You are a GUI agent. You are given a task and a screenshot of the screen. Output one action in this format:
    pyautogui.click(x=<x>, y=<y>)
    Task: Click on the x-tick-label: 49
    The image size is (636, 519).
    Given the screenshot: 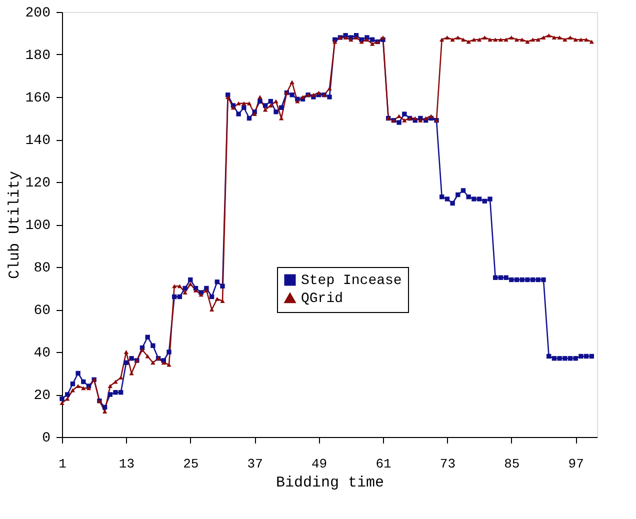 What is the action you would take?
    pyautogui.click(x=319, y=464)
    